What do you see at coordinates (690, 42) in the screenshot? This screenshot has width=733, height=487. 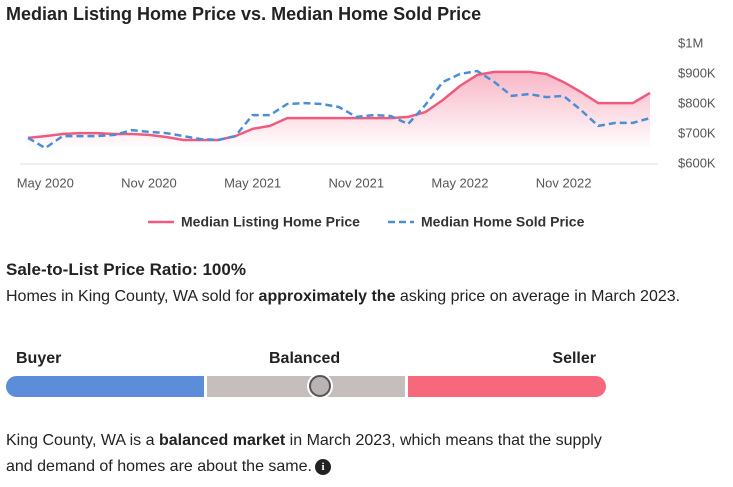 I see `y-tick-label: $1M` at bounding box center [690, 42].